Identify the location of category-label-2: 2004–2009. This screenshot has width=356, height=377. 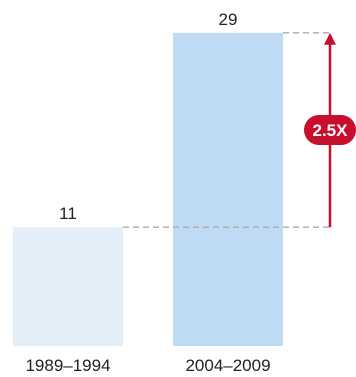
(227, 365).